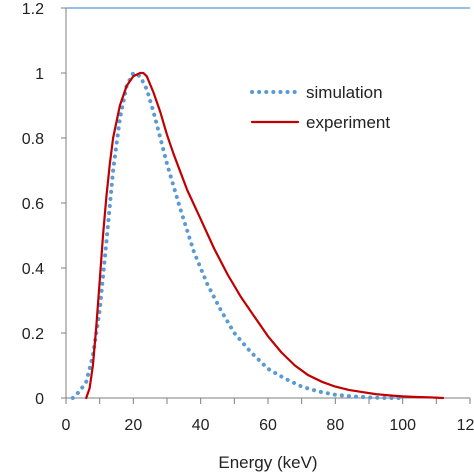  What do you see at coordinates (66, 425) in the screenshot?
I see `x-tick-label: 0` at bounding box center [66, 425].